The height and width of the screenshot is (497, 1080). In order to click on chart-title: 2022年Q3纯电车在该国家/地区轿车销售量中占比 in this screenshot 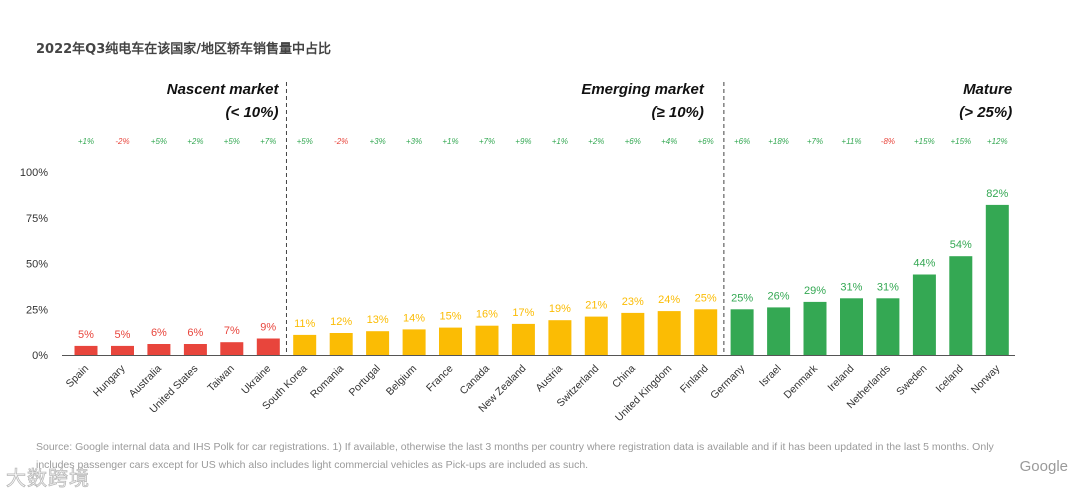, I will do `click(184, 49)`.